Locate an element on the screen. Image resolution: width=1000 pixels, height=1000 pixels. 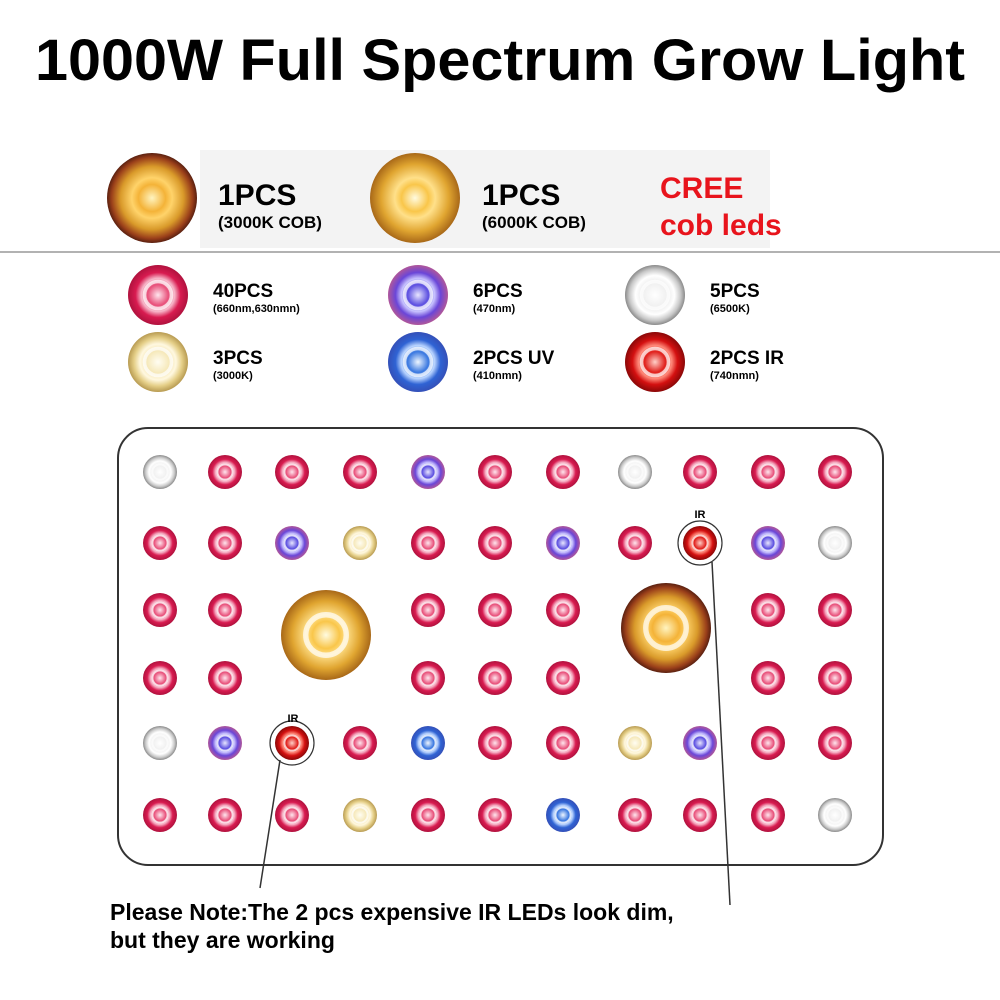
cob-spec: (3000K COB) is located at coordinates (270, 222).